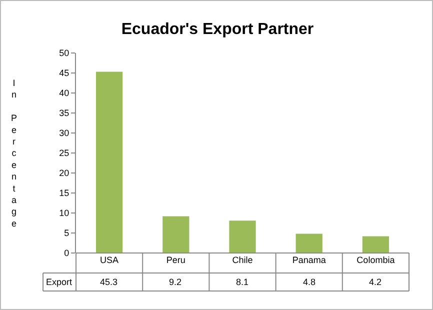  What do you see at coordinates (375, 282) in the screenshot?
I see `data-label: 4.2` at bounding box center [375, 282].